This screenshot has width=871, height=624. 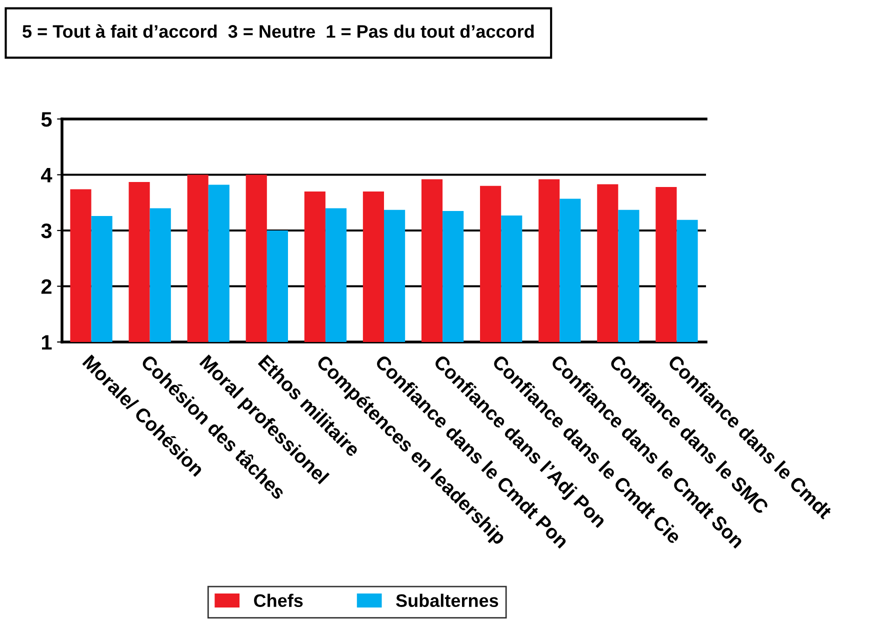 I want to click on legend-label: Subalternes, so click(x=447, y=601).